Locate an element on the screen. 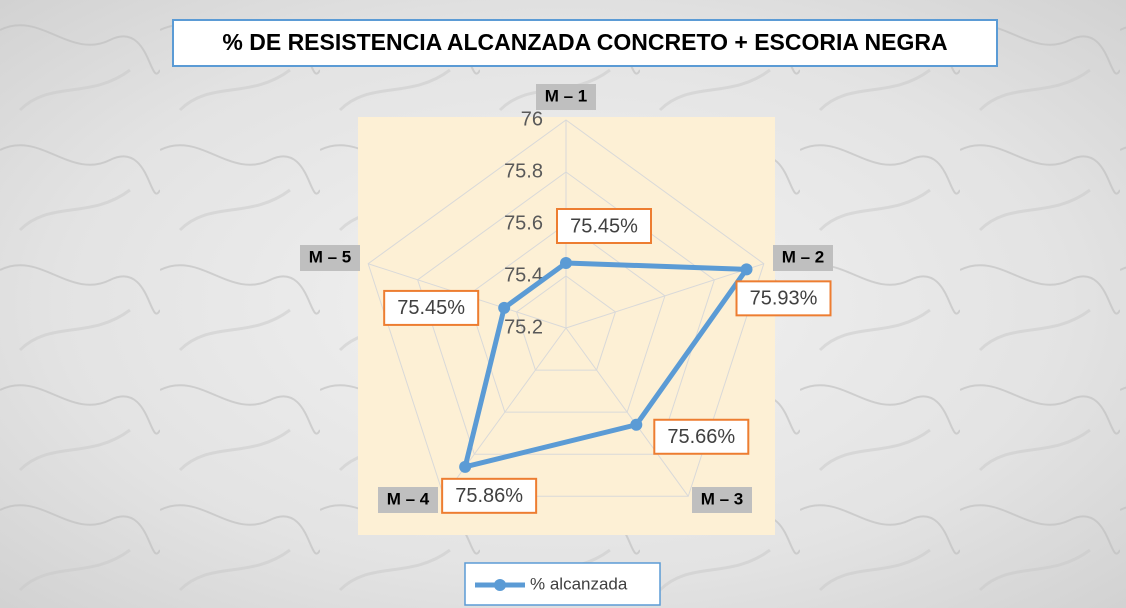 This screenshot has width=1126, height=608. title-box is located at coordinates (585, 43).